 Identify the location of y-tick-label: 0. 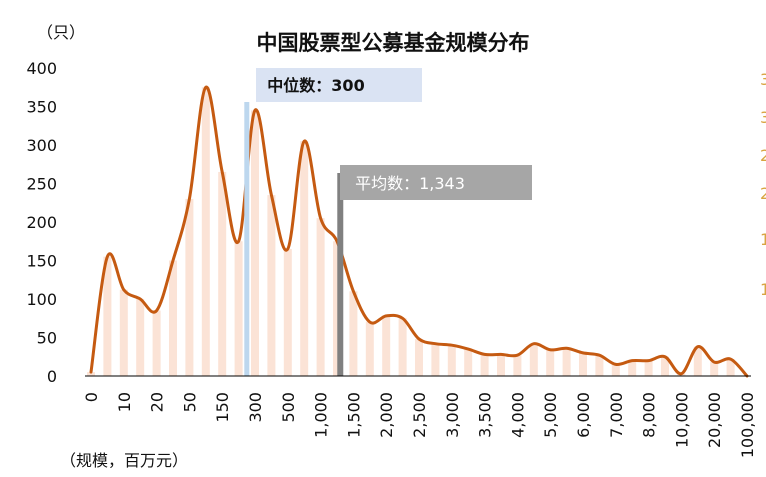
(52, 376).